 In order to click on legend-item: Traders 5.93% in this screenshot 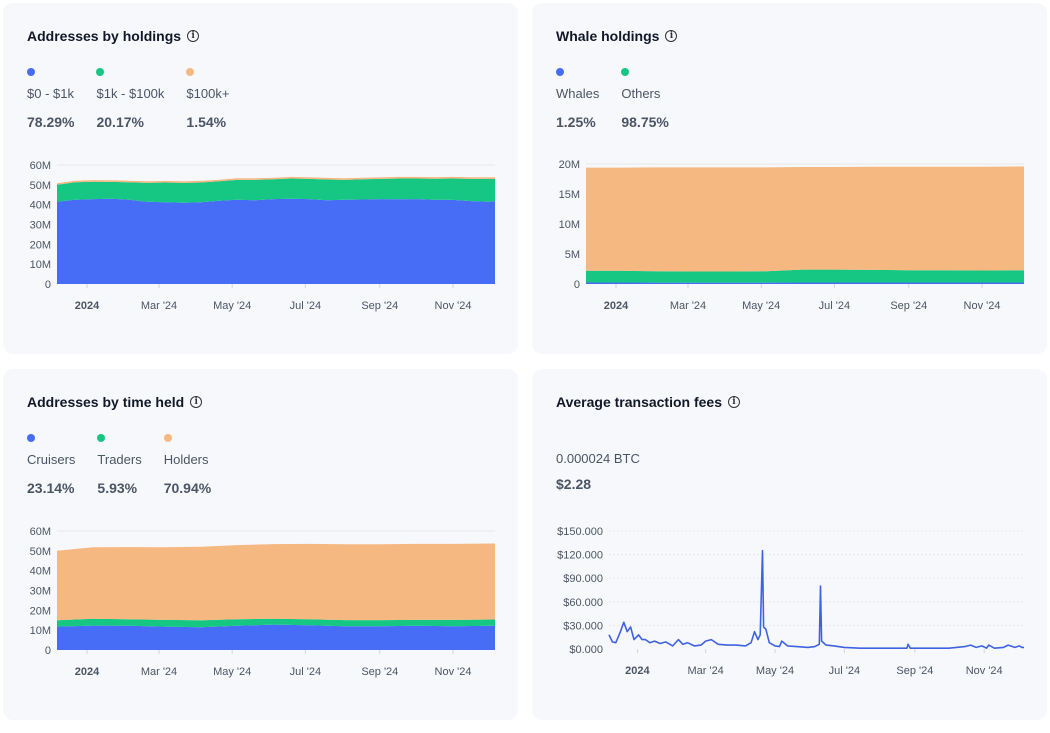, I will do `click(119, 464)`.